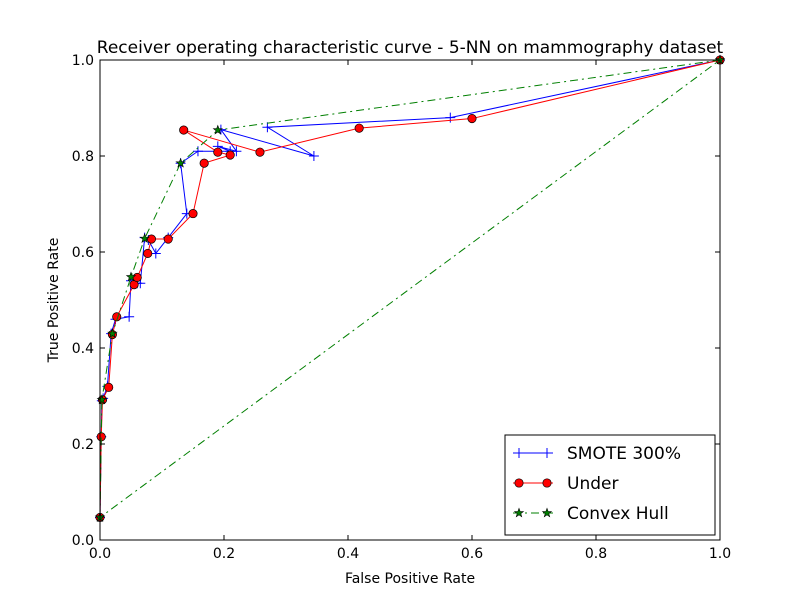 This screenshot has height=600, width=800. Describe the element at coordinates (592, 484) in the screenshot. I see `legend-label-under: Under` at that location.